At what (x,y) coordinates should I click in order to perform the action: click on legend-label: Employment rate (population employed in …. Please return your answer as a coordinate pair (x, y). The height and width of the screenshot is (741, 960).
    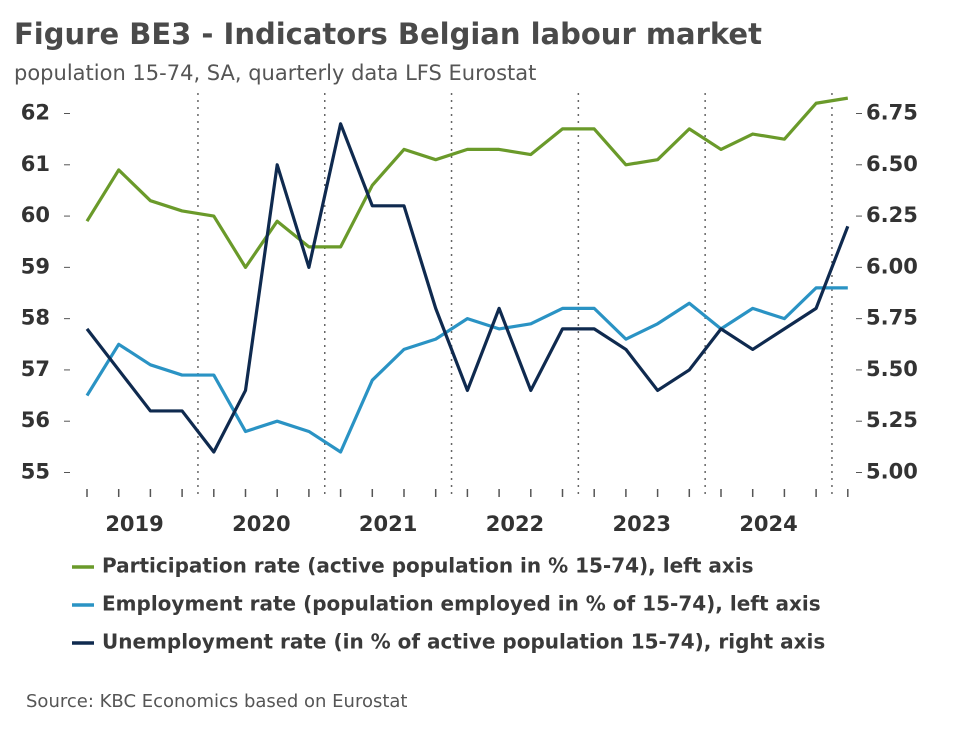
    Looking at the image, I should click on (461, 604).